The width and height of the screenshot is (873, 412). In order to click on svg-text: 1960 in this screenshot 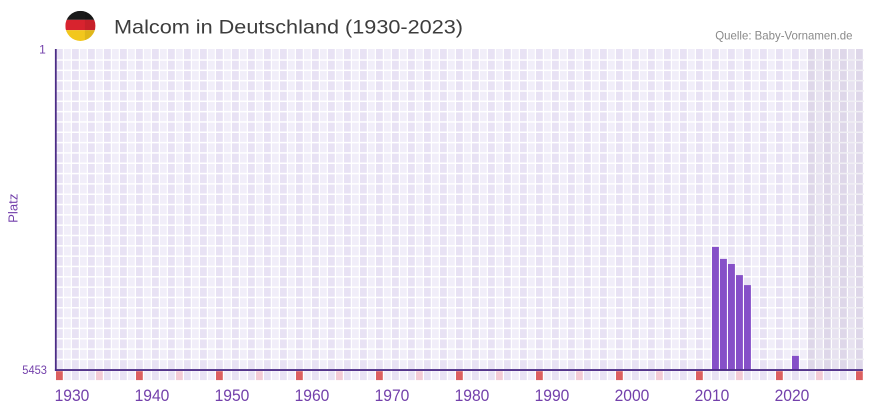, I will do `click(312, 396)`.